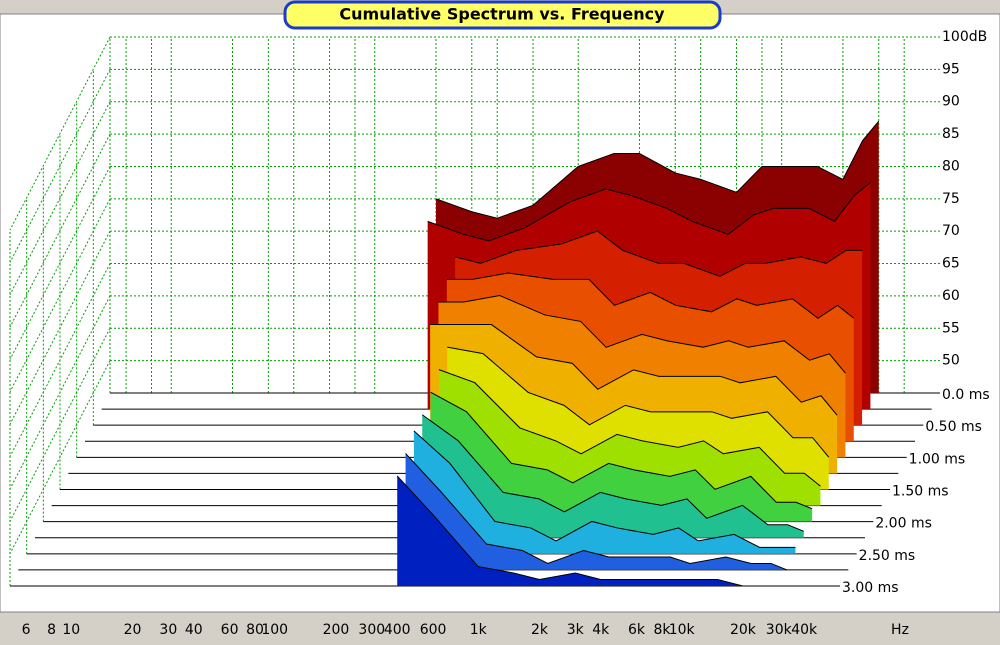 The image size is (1000, 645). What do you see at coordinates (951, 69) in the screenshot?
I see `y-tick-label: 95` at bounding box center [951, 69].